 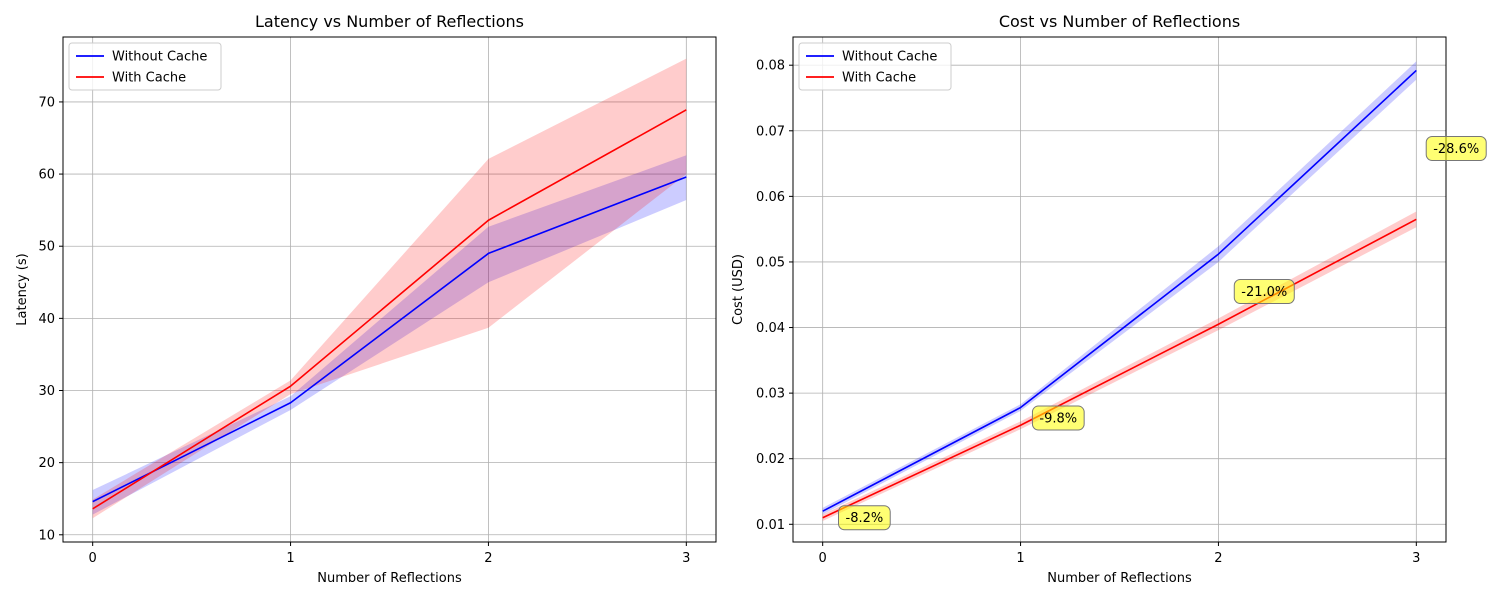 I want to click on y-tick-label: 10, so click(x=46, y=535).